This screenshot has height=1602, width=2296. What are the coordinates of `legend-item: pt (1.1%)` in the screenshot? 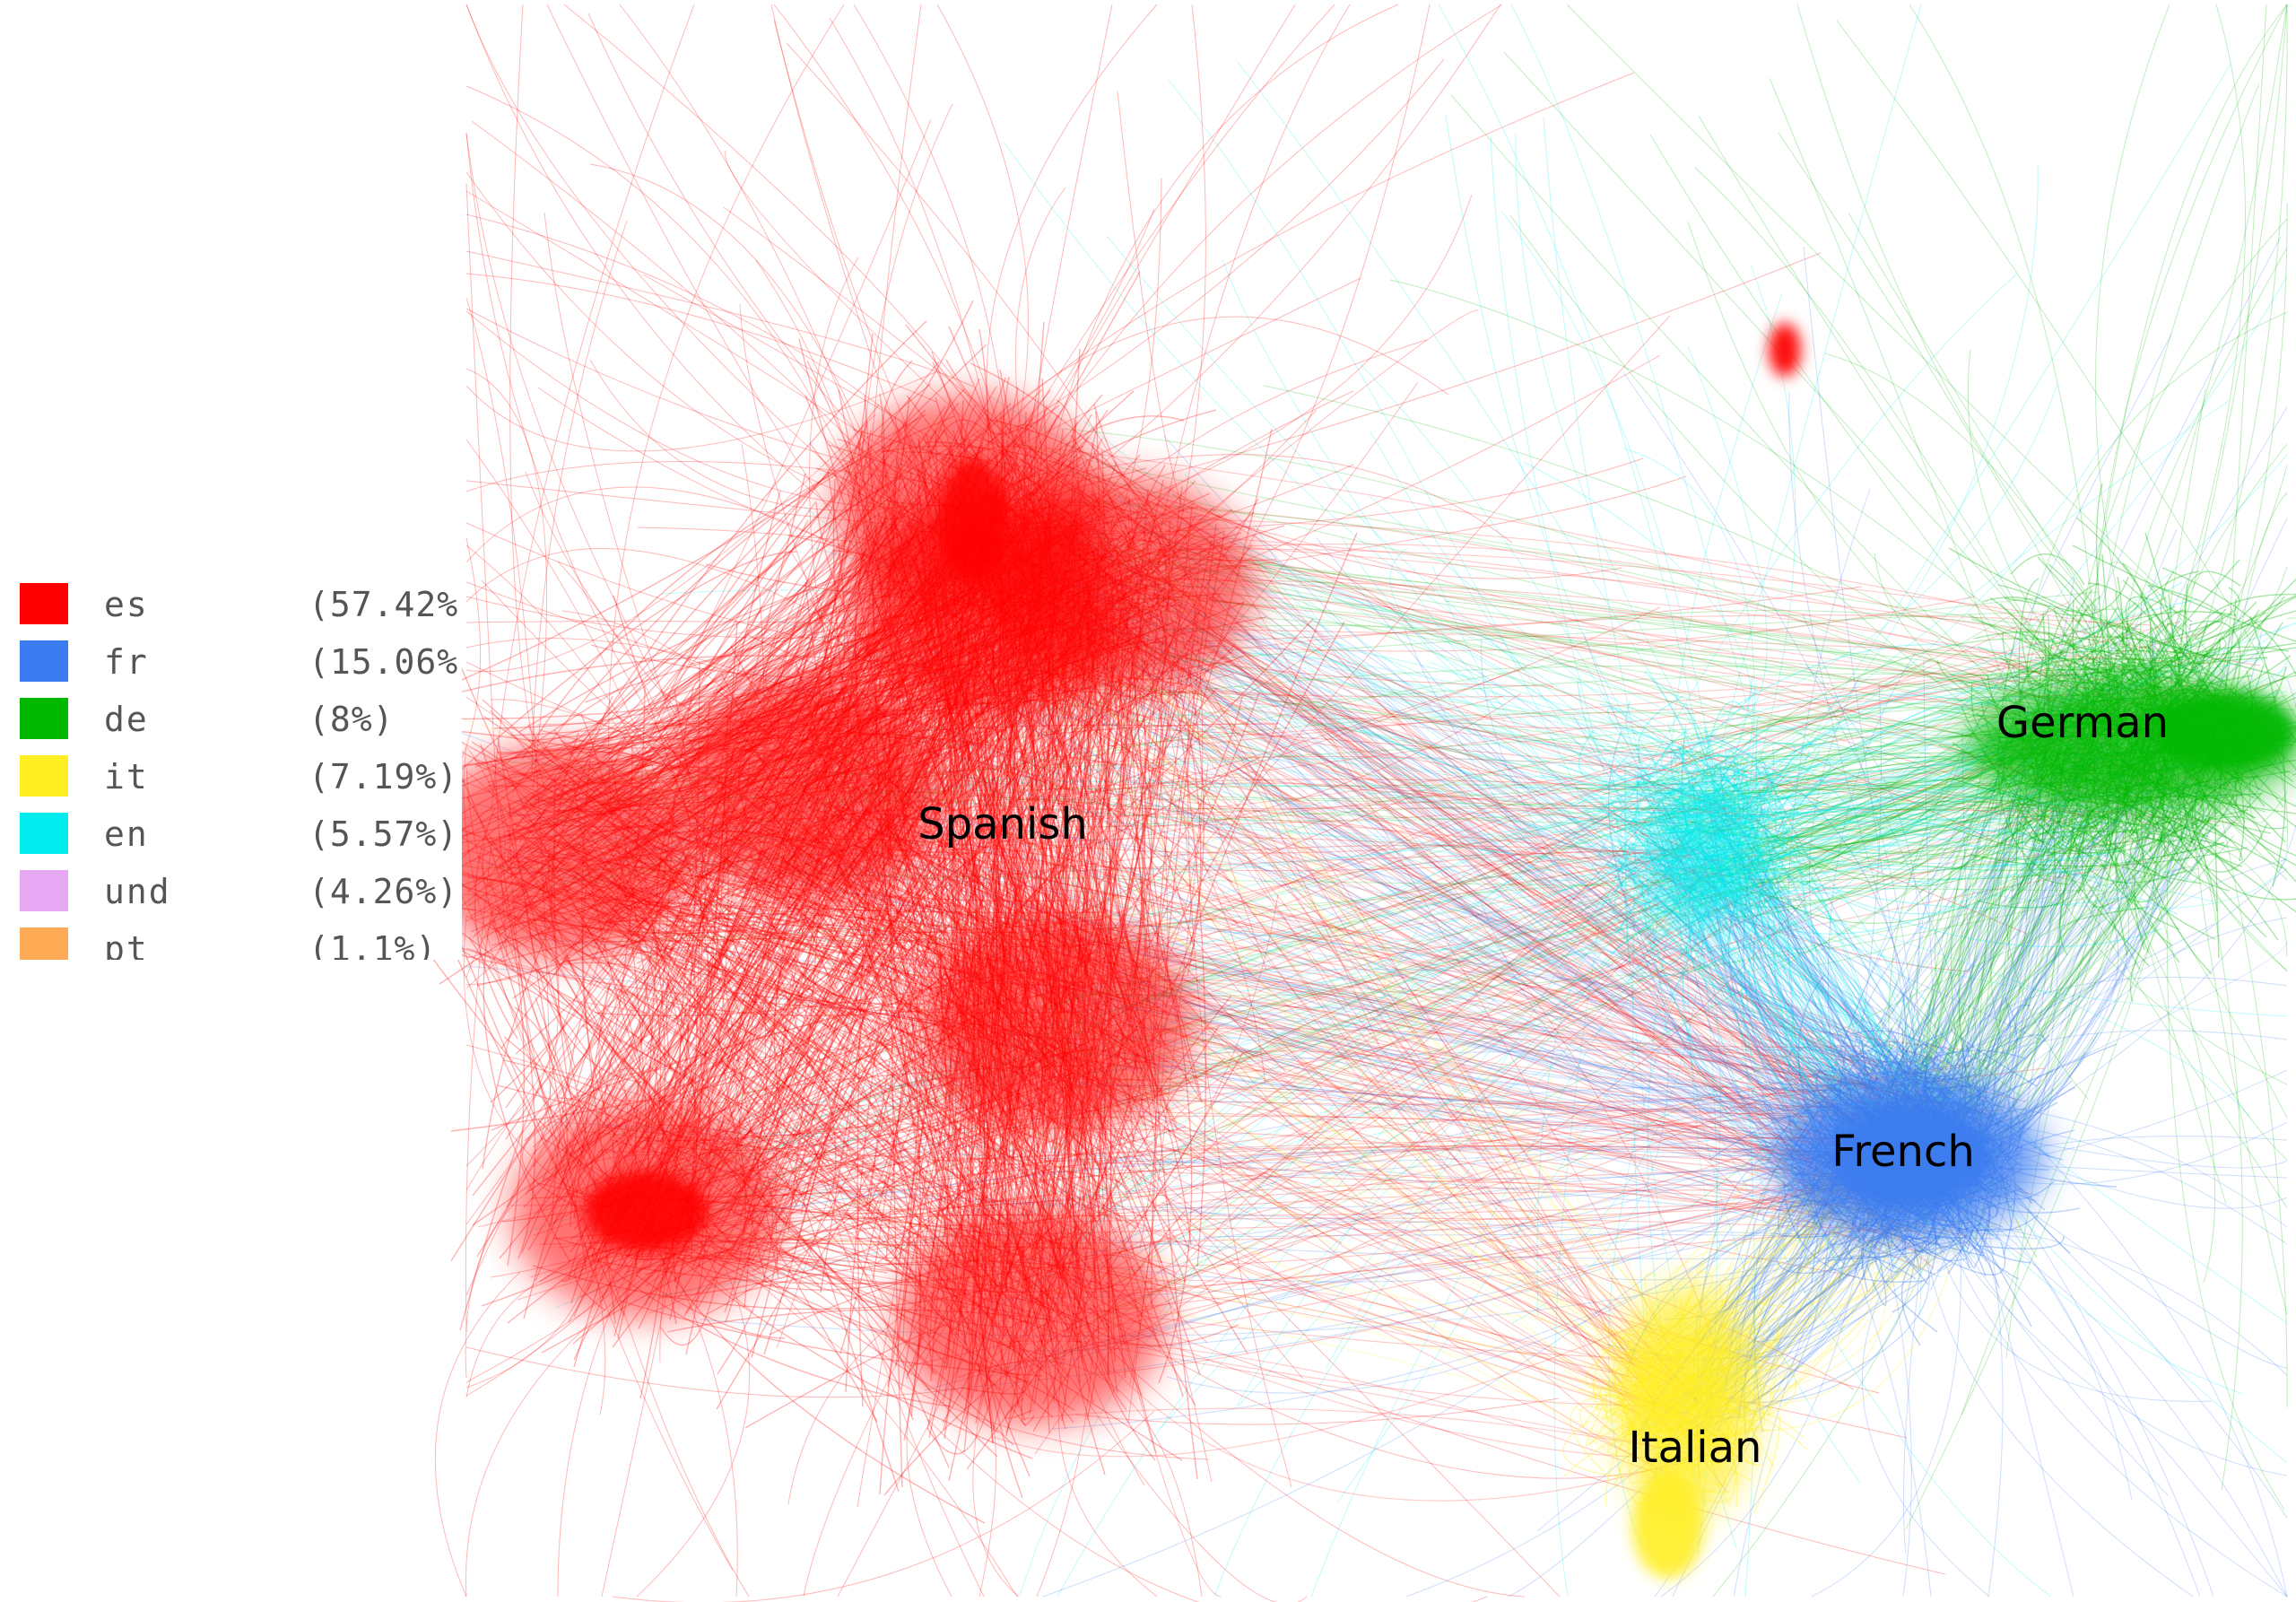 It's located at (231, 939).